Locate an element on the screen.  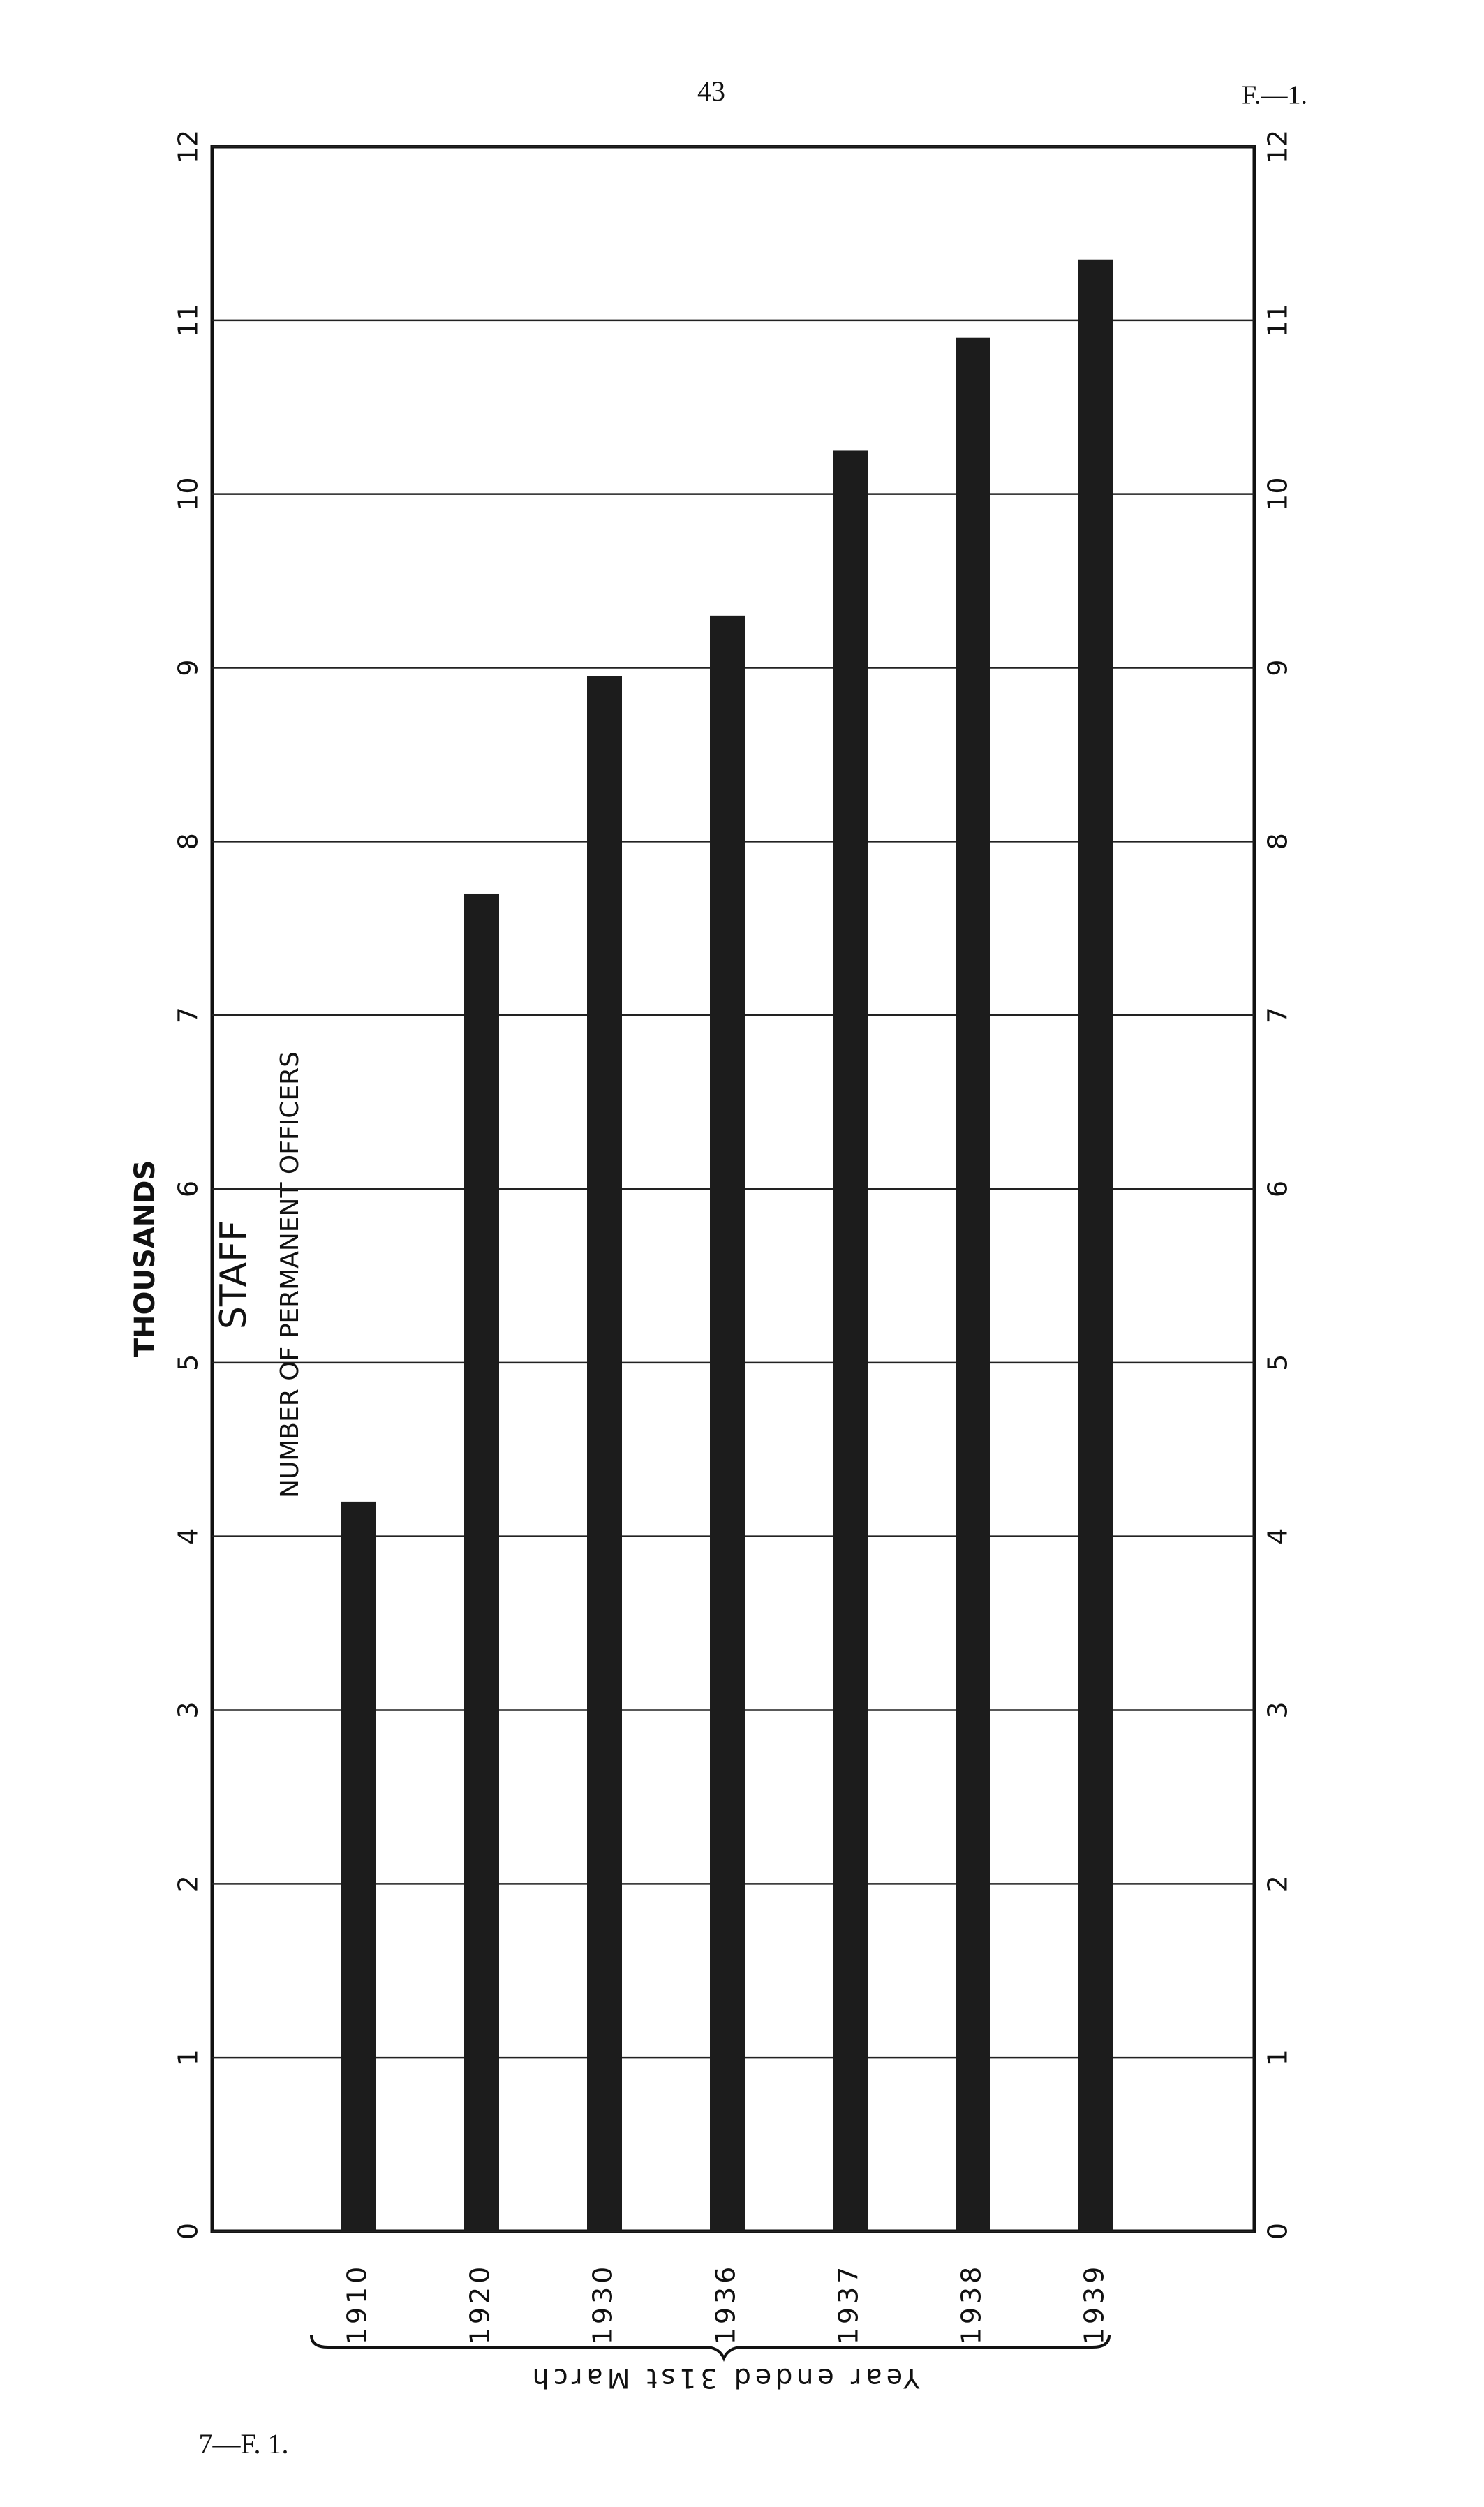
x-tick-label: 1910 is located at coordinates (357, 2304).